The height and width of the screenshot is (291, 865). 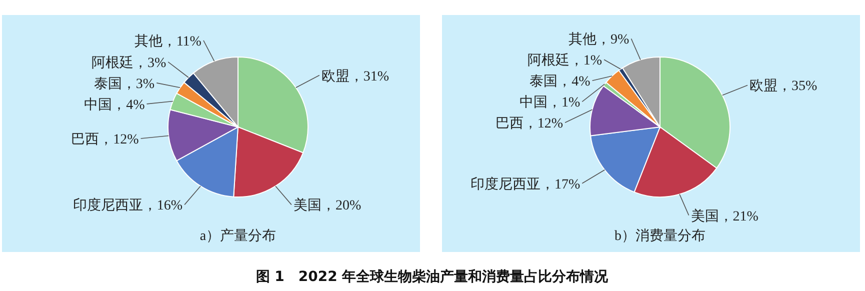 I want to click on text: b）消费量分布, so click(x=660, y=236).